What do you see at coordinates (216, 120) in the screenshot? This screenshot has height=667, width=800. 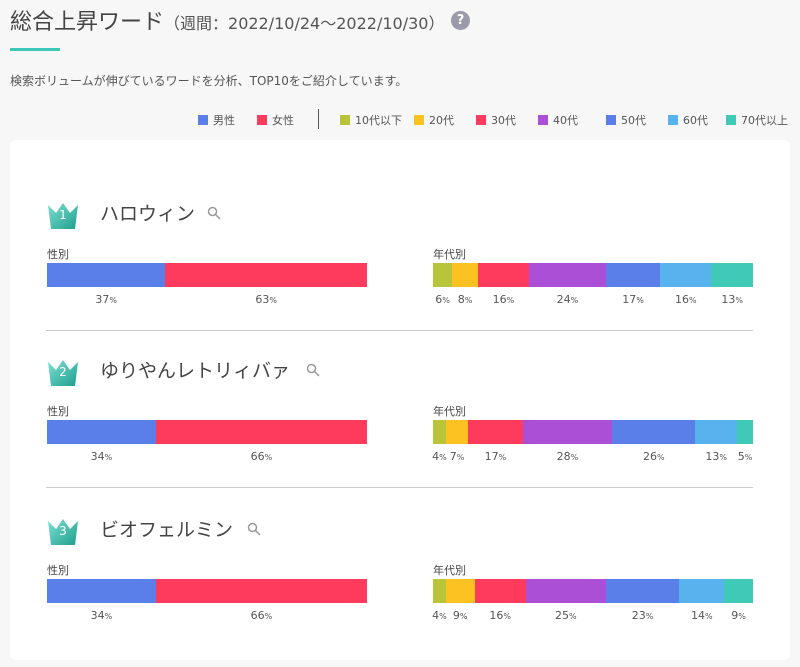 I see `legend-item-gender-0: 男性` at bounding box center [216, 120].